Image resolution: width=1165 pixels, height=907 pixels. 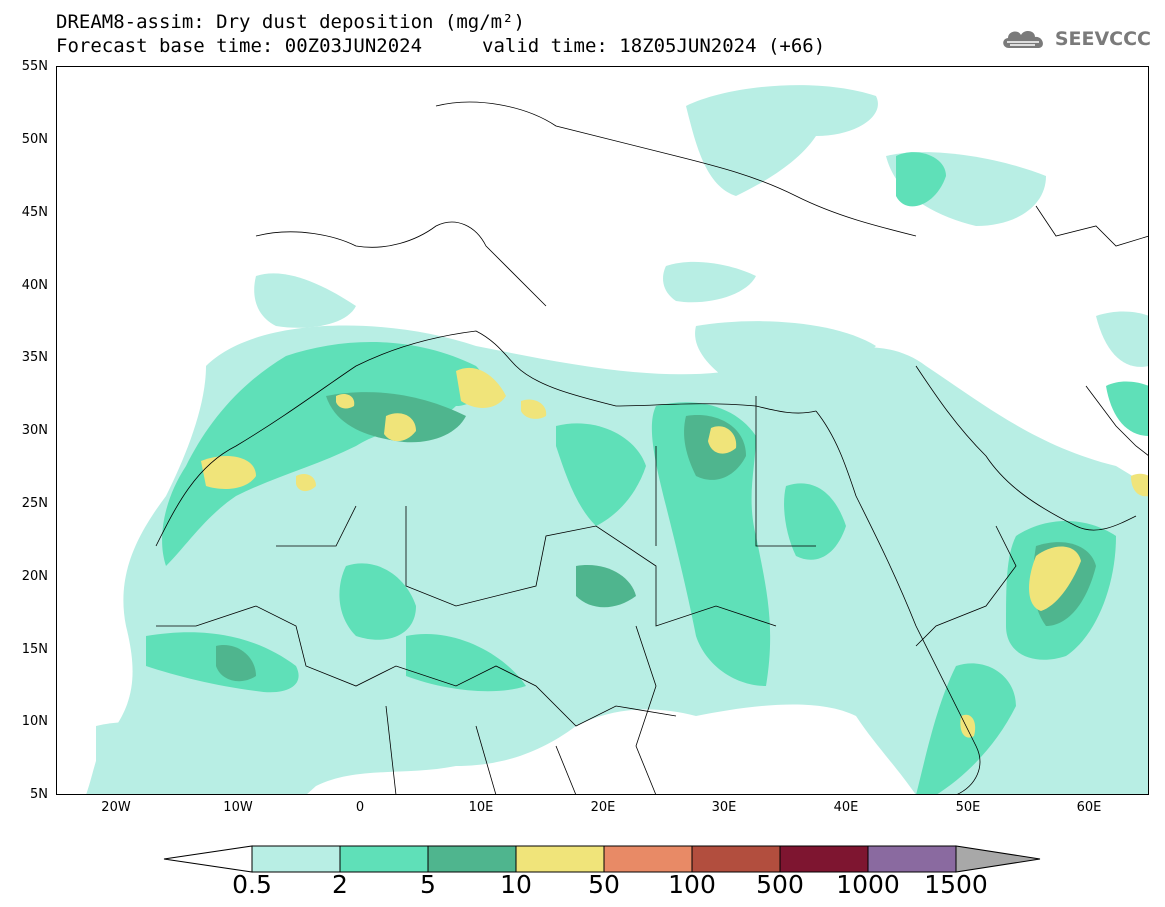 I want to click on lat-label-30n: 30N, so click(x=34, y=430).